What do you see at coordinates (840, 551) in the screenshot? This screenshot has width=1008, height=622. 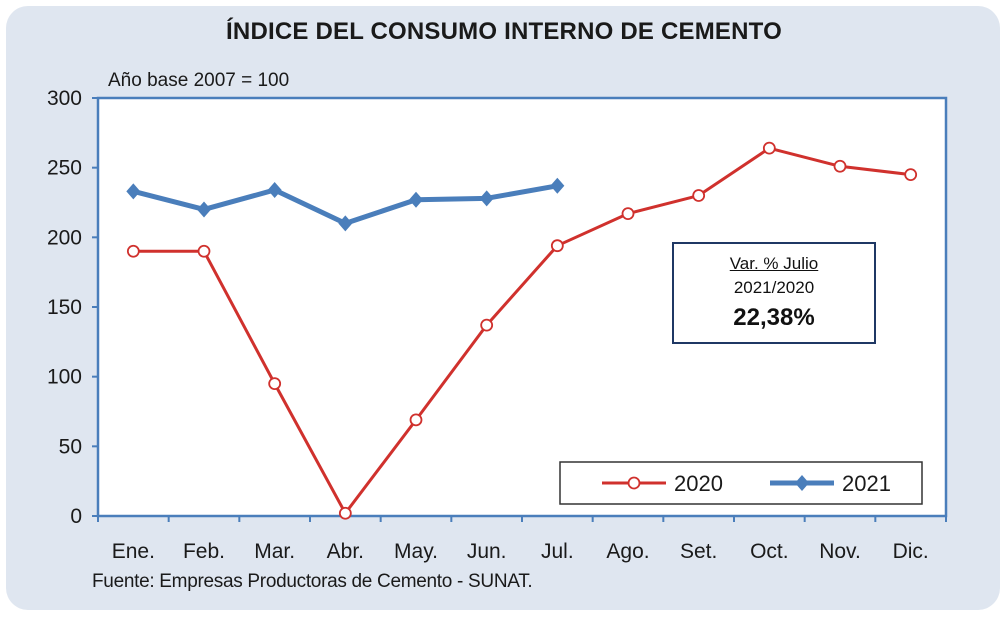 I see `x-tick-label: Nov.` at bounding box center [840, 551].